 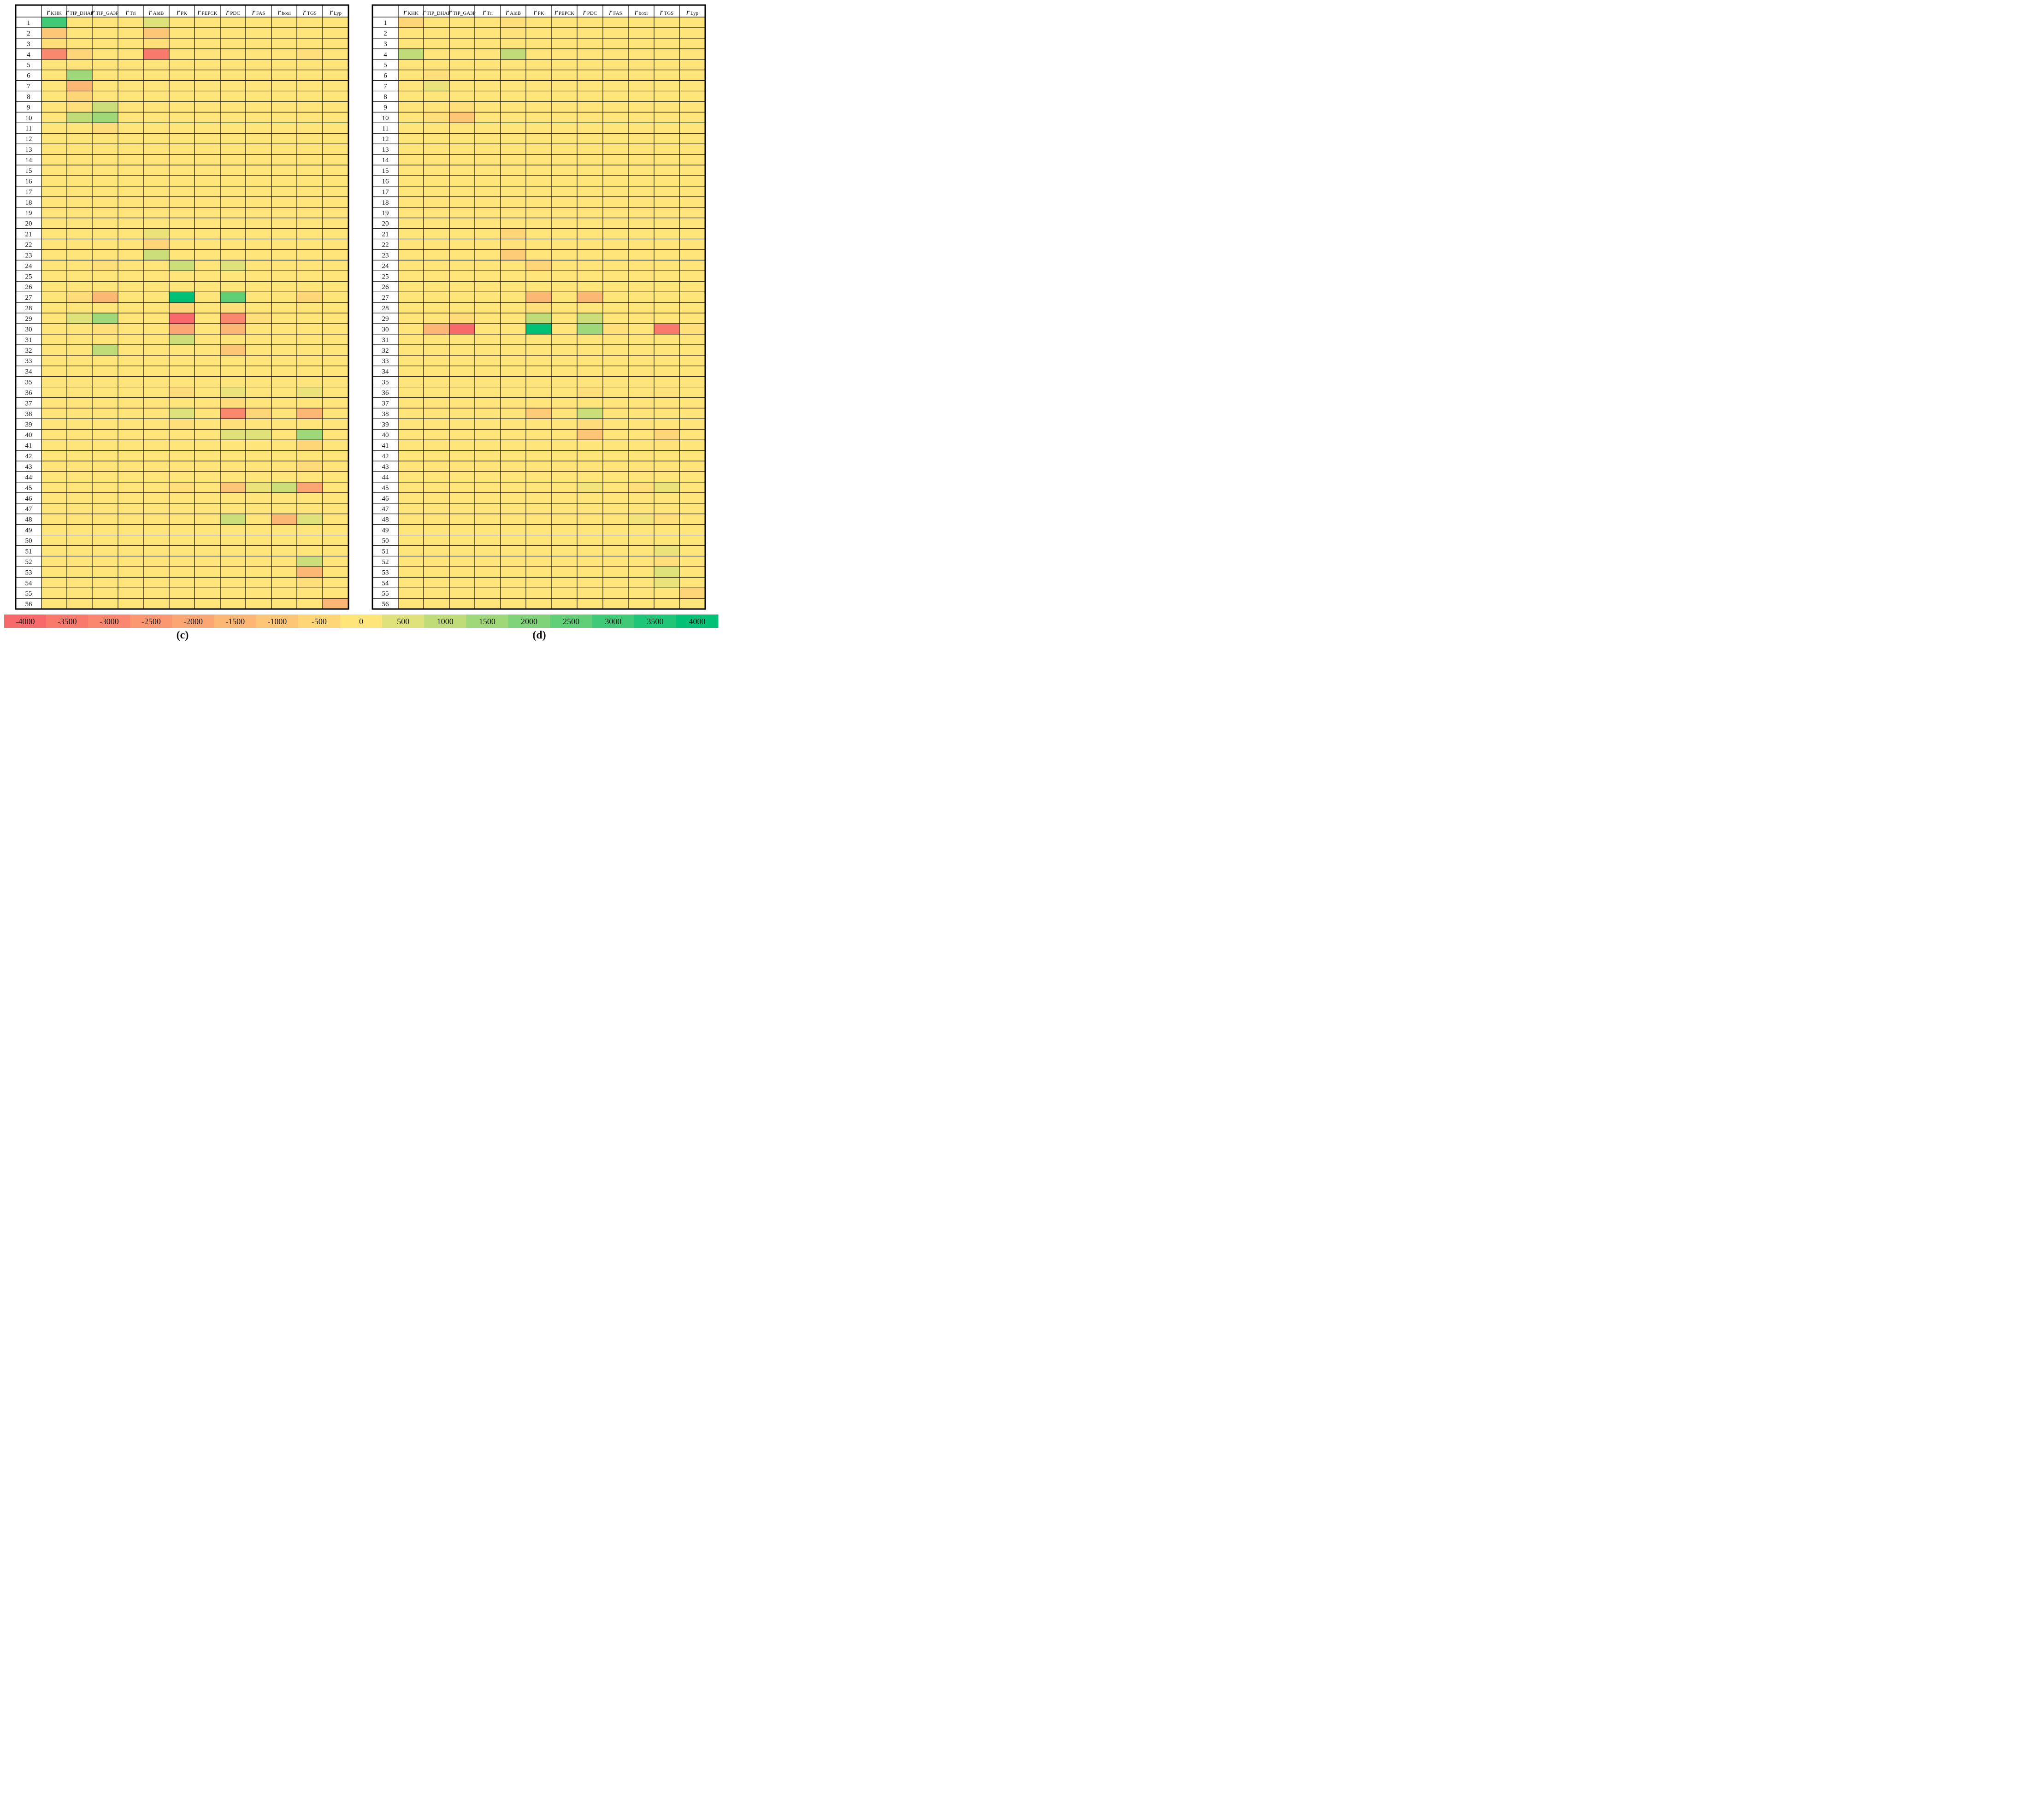 What do you see at coordinates (29, 403) in the screenshot?
I see `row-label: 37` at bounding box center [29, 403].